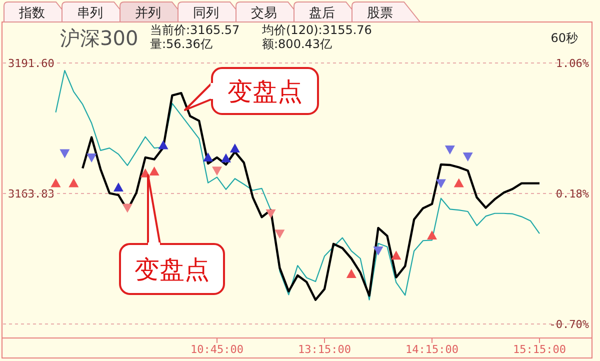 This screenshot has width=600, height=361. What do you see at coordinates (539, 349) in the screenshot?
I see `x-tick-label: 15:15:00` at bounding box center [539, 349].